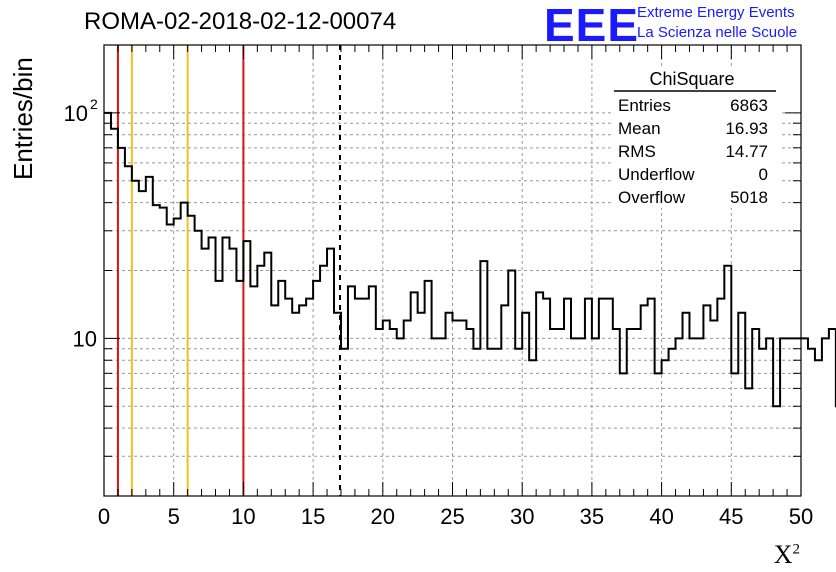 This screenshot has width=836, height=572. I want to click on y-axis-label: Entries/bin, so click(23, 118).